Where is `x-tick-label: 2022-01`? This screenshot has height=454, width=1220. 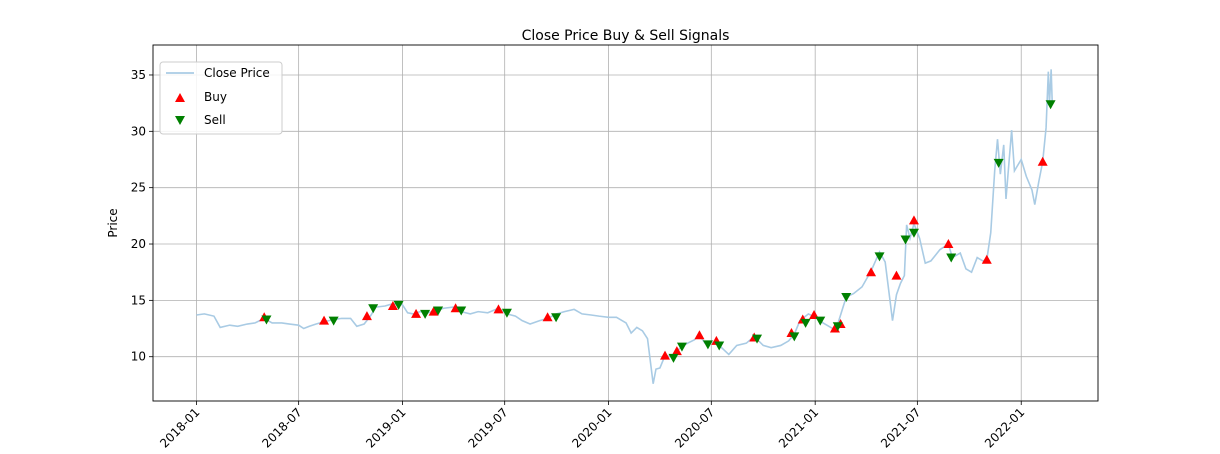 x-tick-label: 2022-01 is located at coordinates (1004, 427).